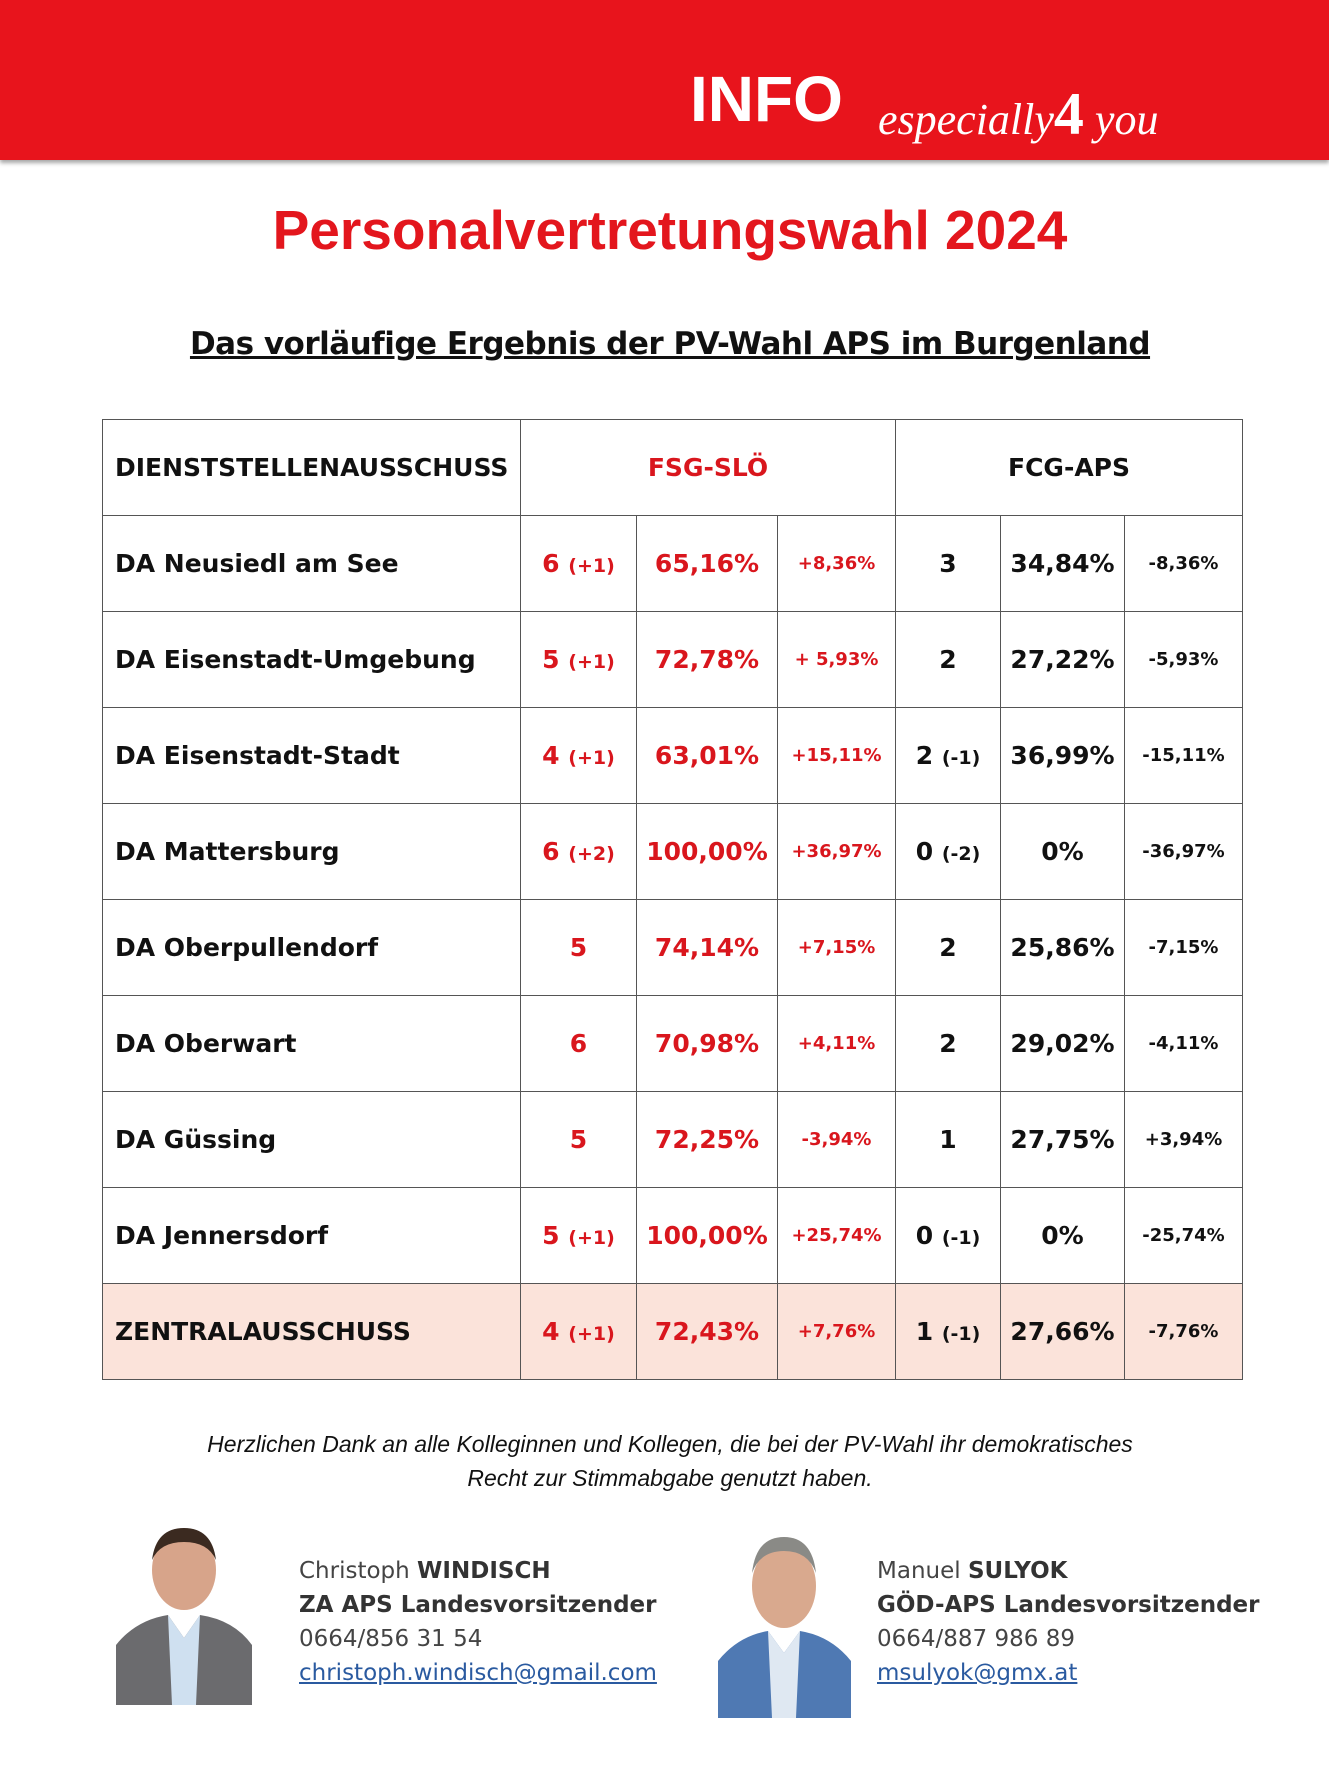 This screenshot has width=1329, height=1772. What do you see at coordinates (1062, 755) in the screenshot?
I see `percent-cell: 36,99%` at bounding box center [1062, 755].